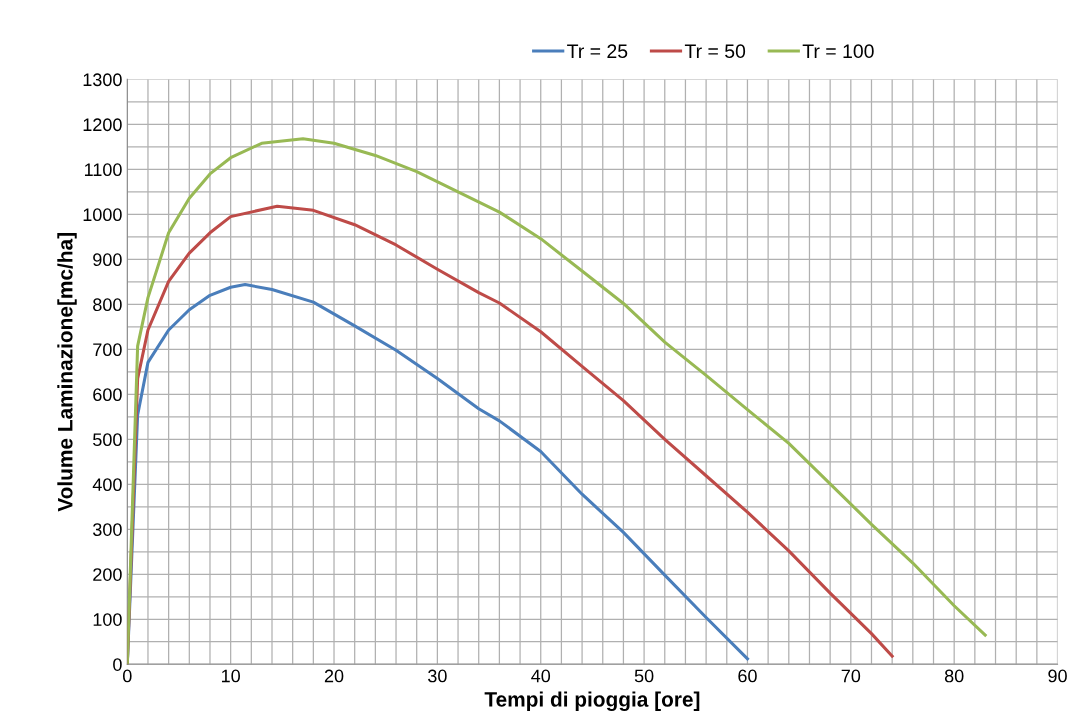 This screenshot has width=1088, height=722. What do you see at coordinates (838, 51) in the screenshot?
I see `legend-label: Tr = 100` at bounding box center [838, 51].